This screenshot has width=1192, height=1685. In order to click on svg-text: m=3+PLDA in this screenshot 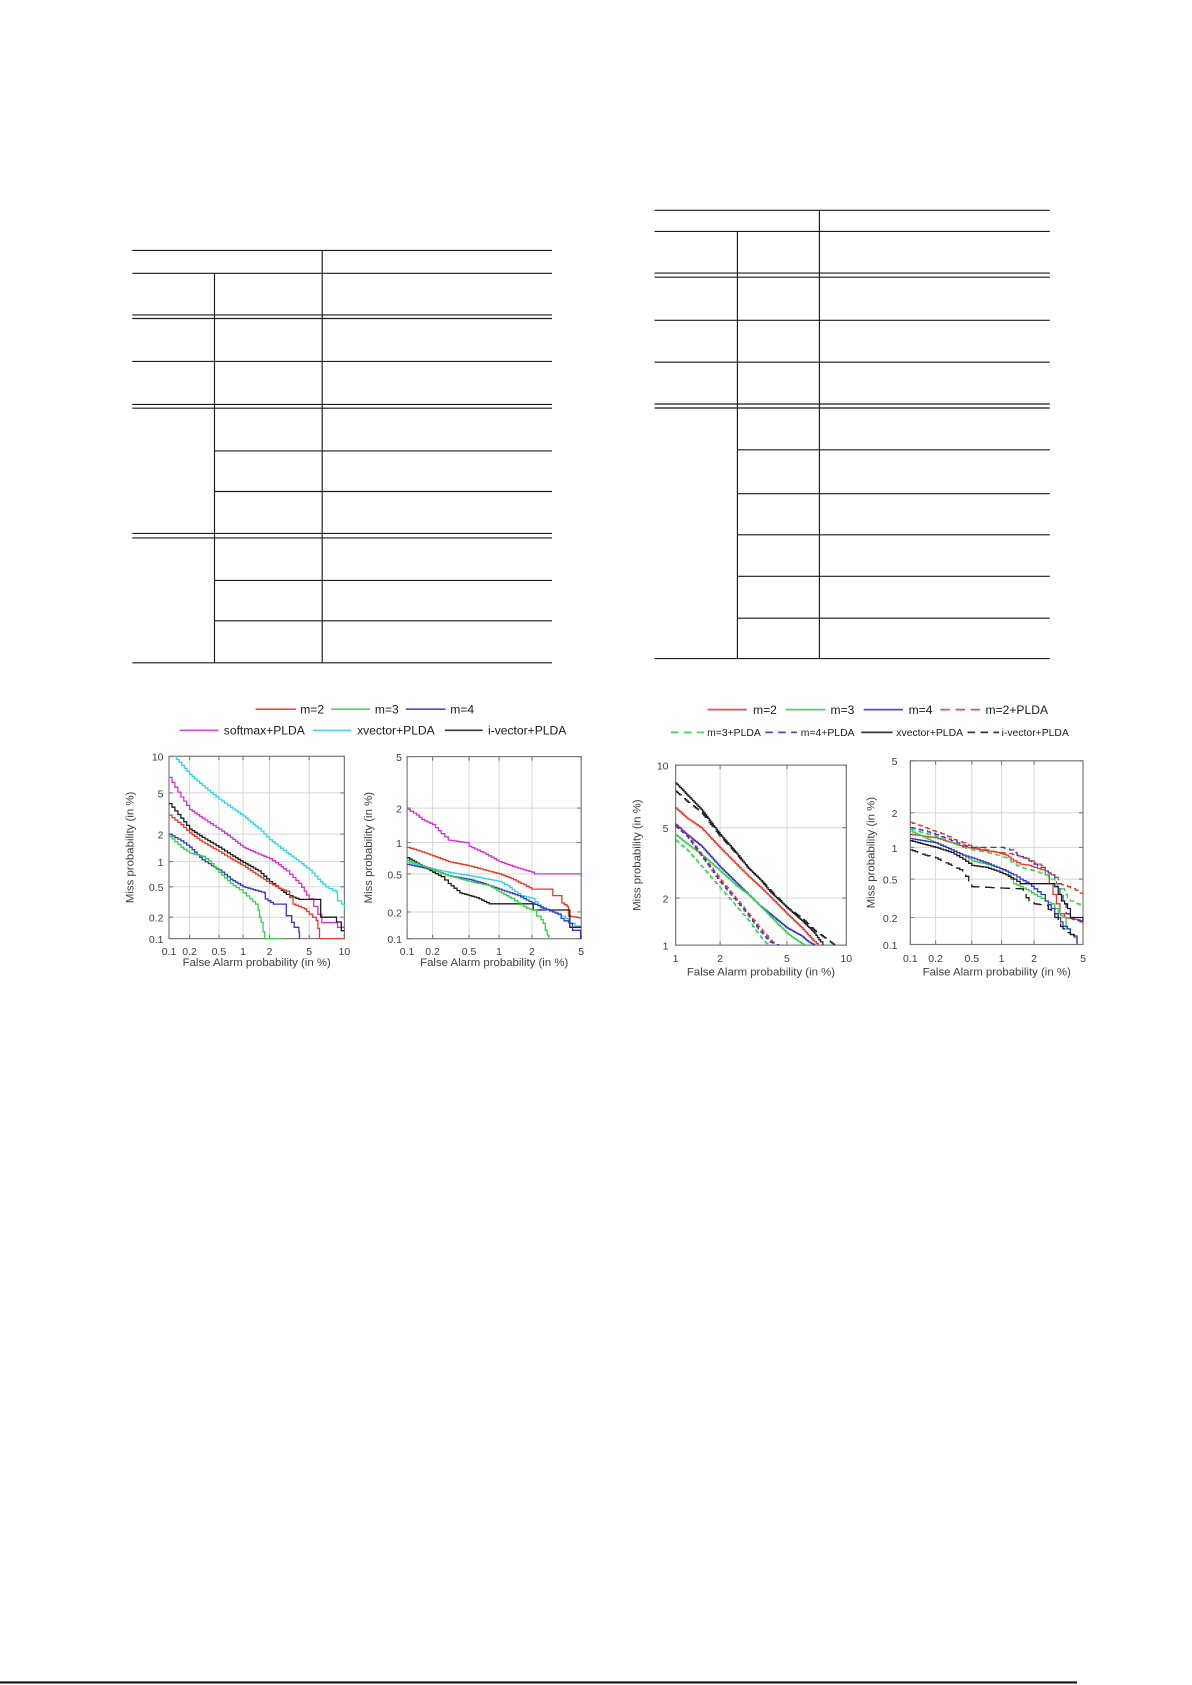, I will do `click(734, 733)`.